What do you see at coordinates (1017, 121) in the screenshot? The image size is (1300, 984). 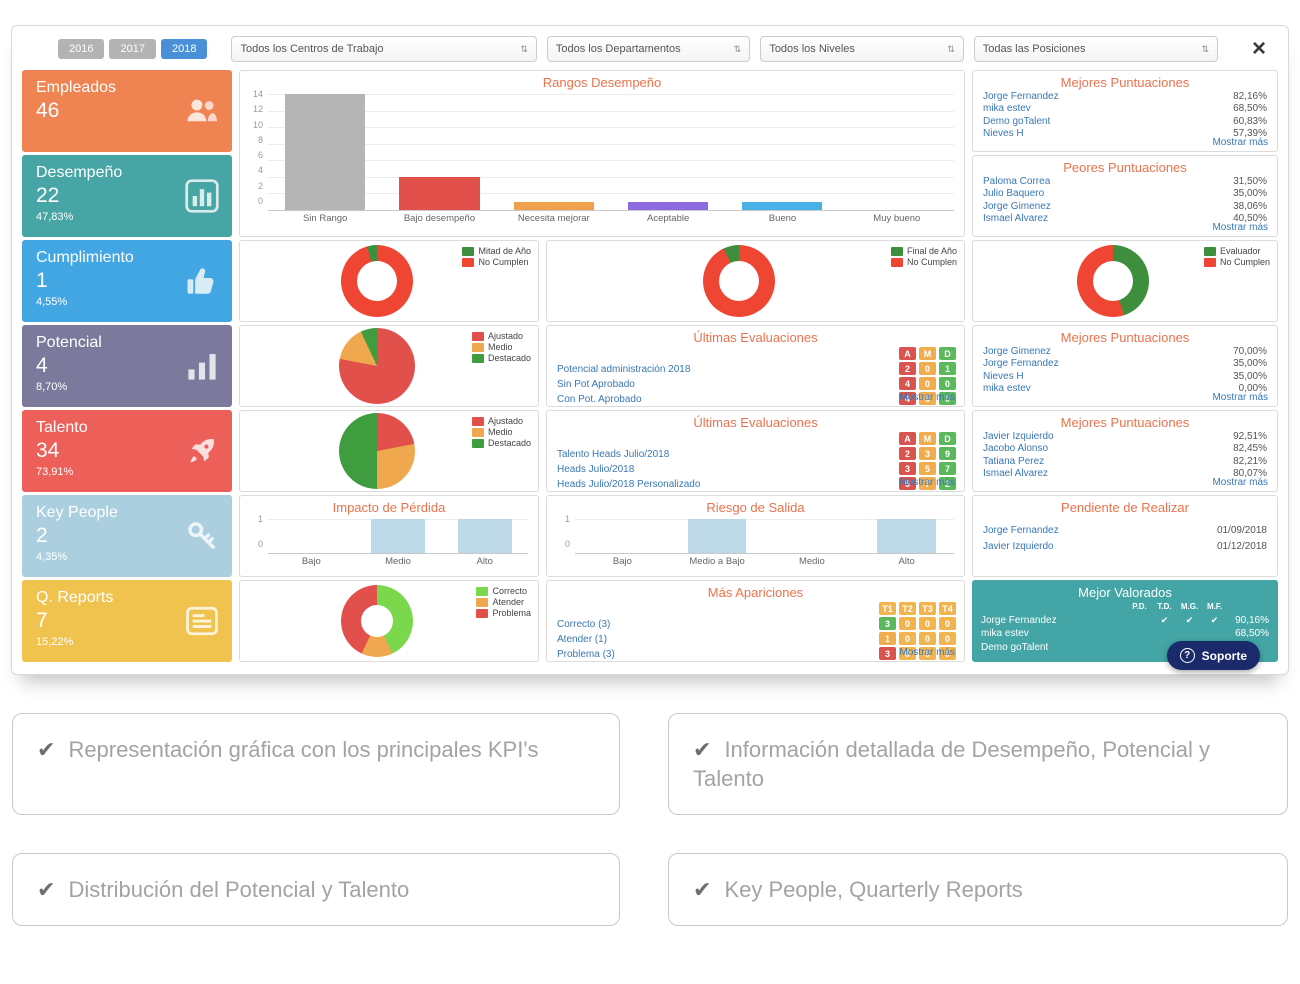 I see `person-link: Demo goTalent` at bounding box center [1017, 121].